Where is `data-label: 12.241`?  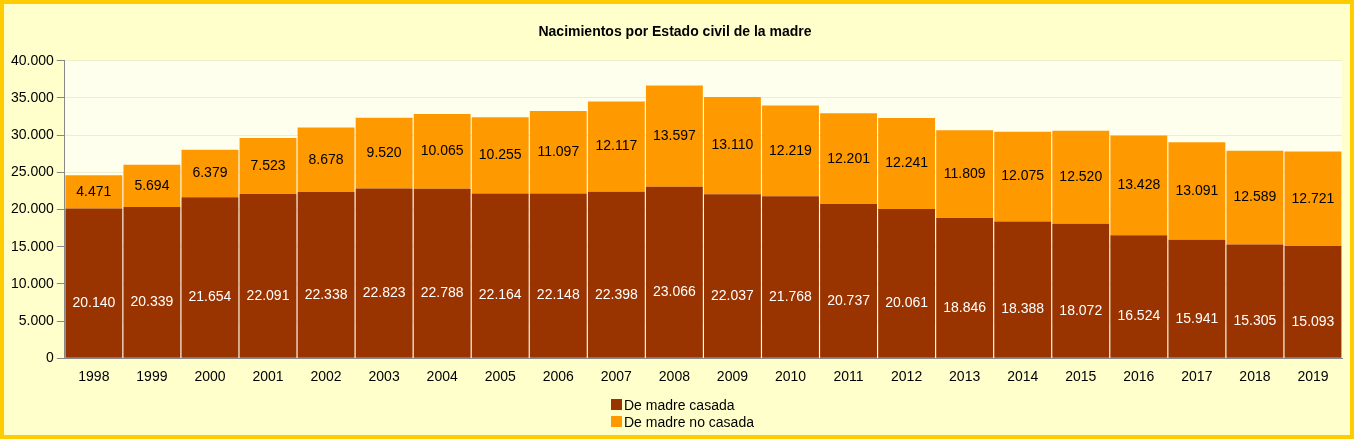
data-label: 12.241 is located at coordinates (907, 162).